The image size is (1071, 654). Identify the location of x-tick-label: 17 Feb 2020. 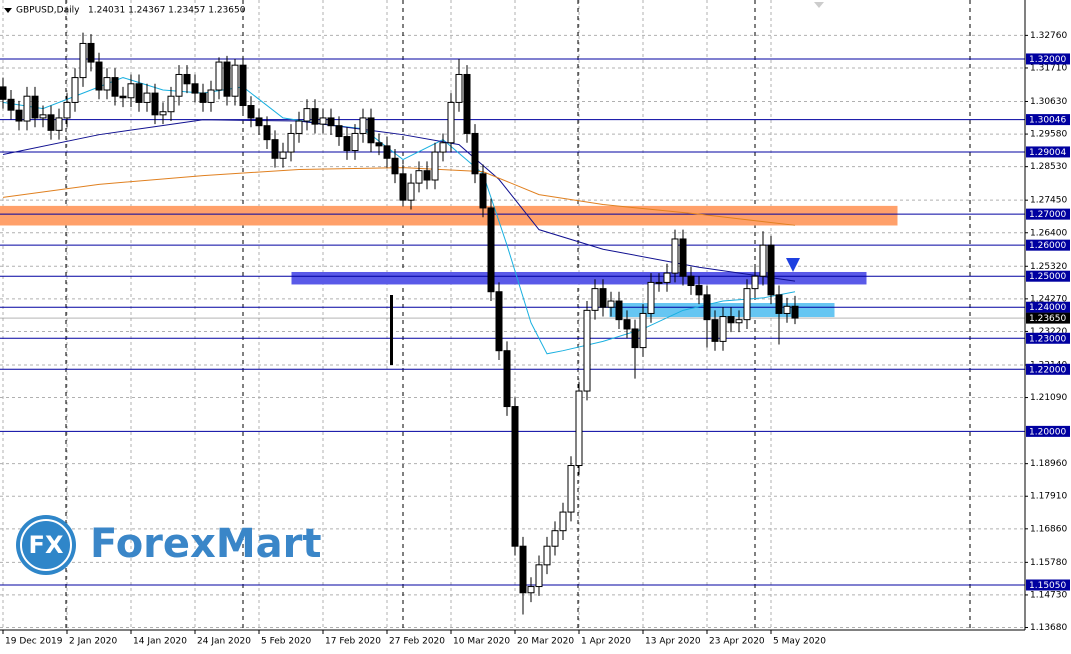
(353, 642).